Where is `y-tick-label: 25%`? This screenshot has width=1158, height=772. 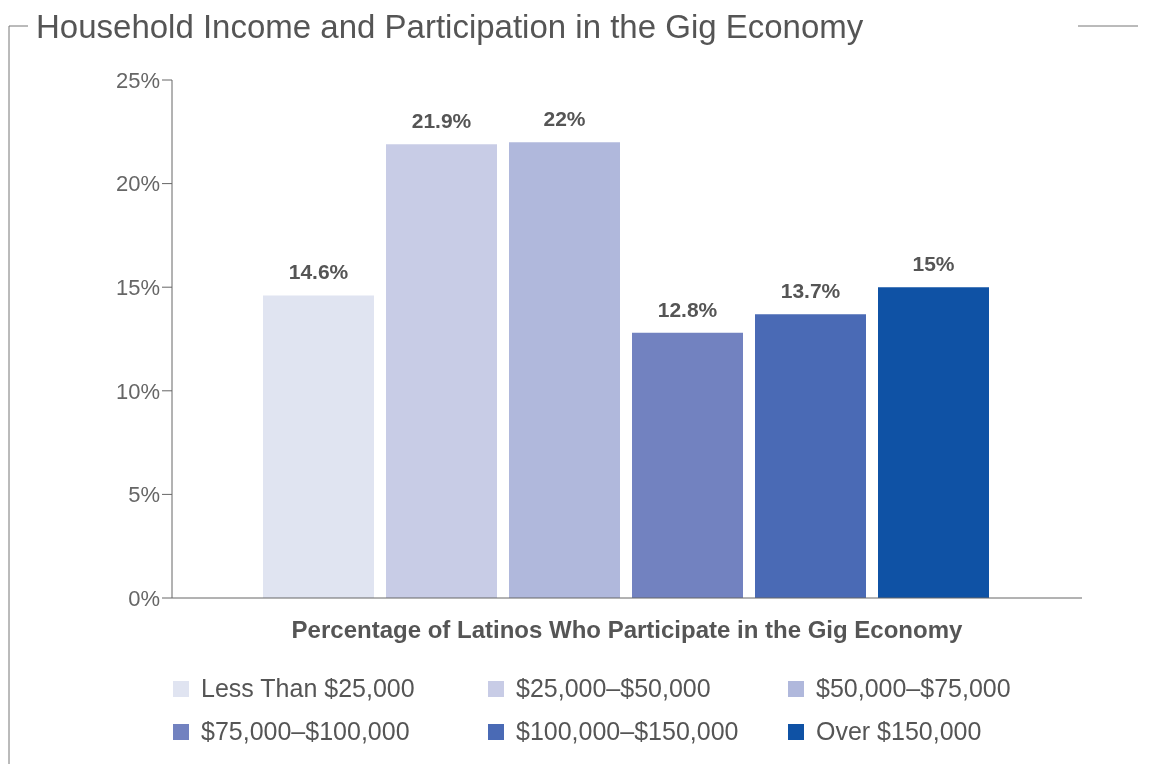
y-tick-label: 25% is located at coordinates (137, 80).